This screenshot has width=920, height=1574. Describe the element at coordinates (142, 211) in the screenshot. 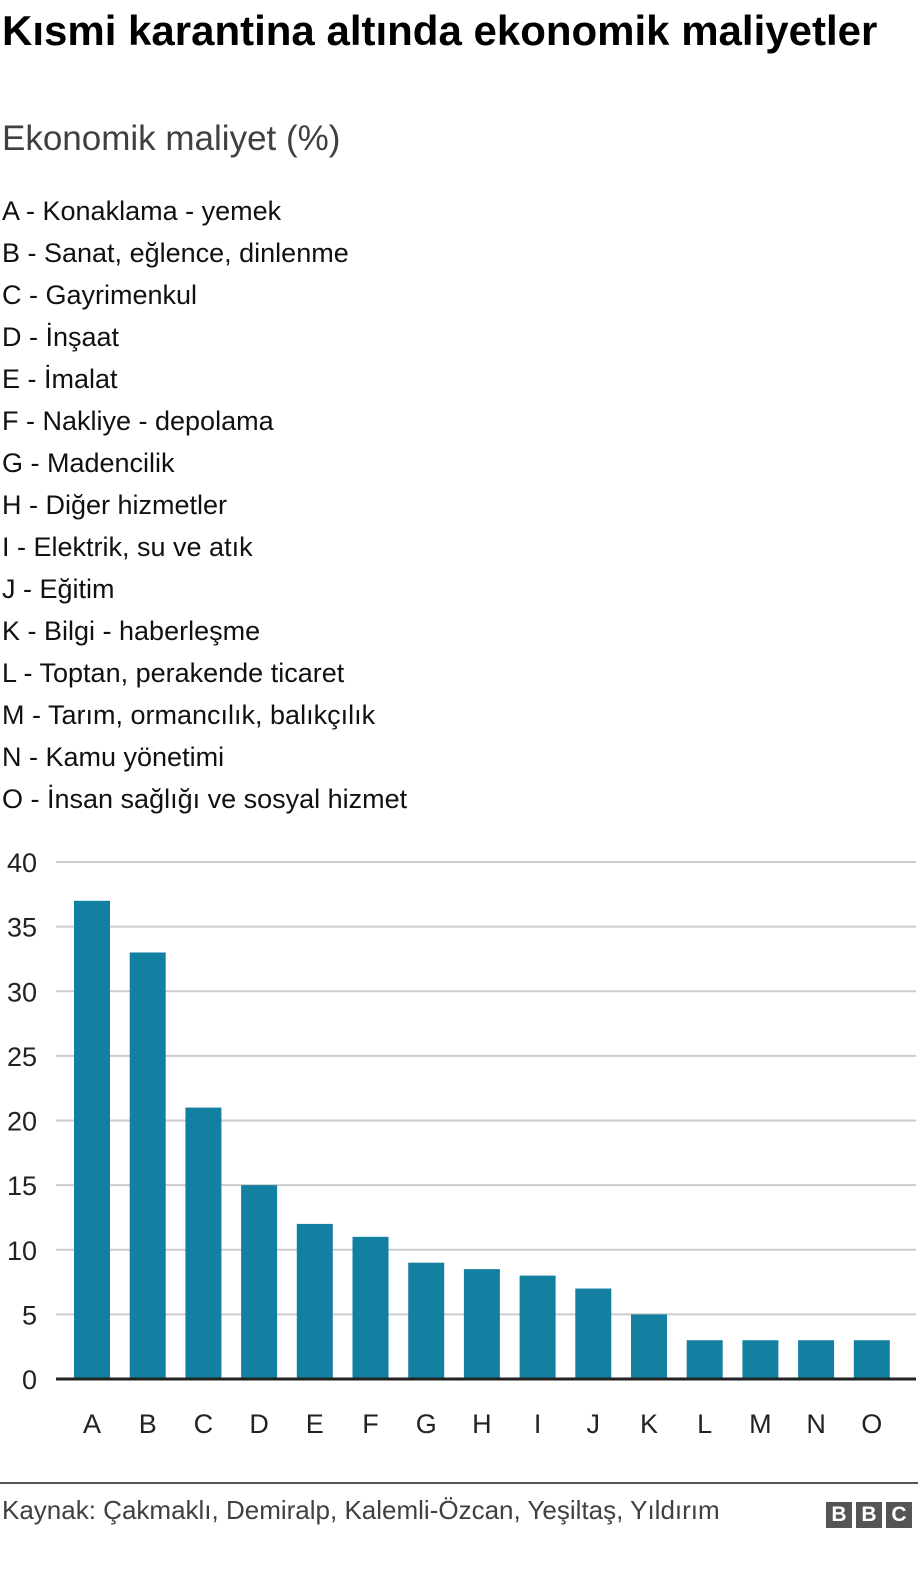

I see `legend-item: A - Konaklama - yemek` at that location.